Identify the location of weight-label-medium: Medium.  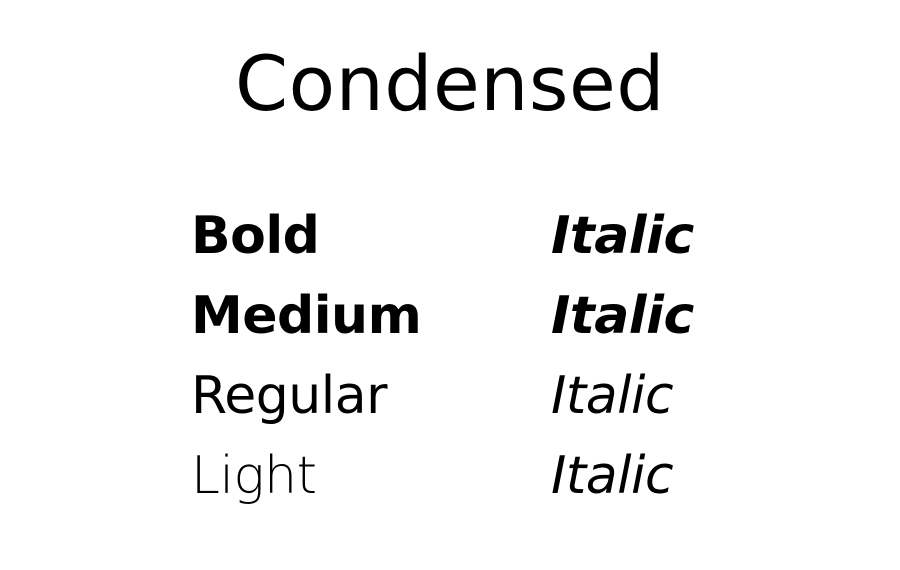
(306, 316).